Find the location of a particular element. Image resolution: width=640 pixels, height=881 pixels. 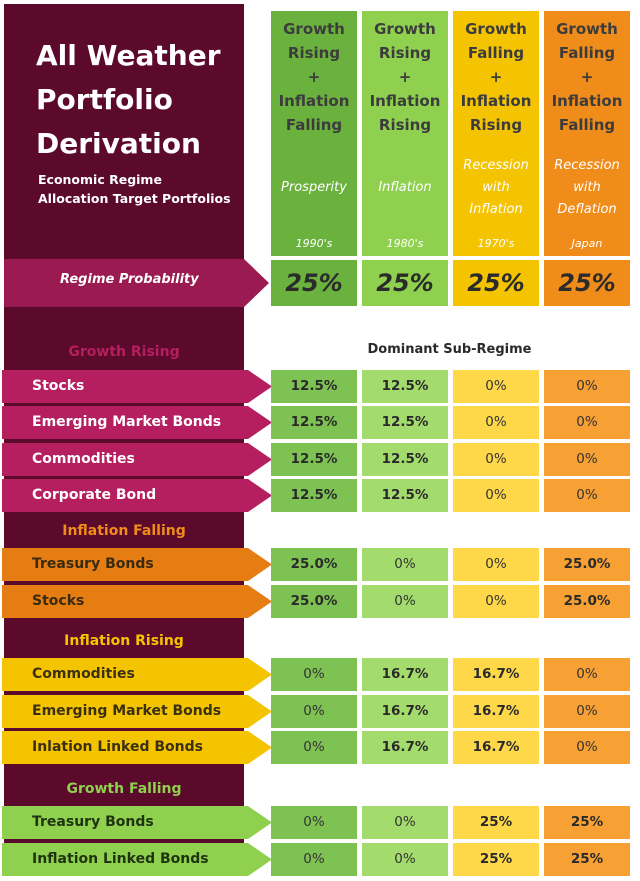

regime-name-line: Deflation is located at coordinates (587, 209).